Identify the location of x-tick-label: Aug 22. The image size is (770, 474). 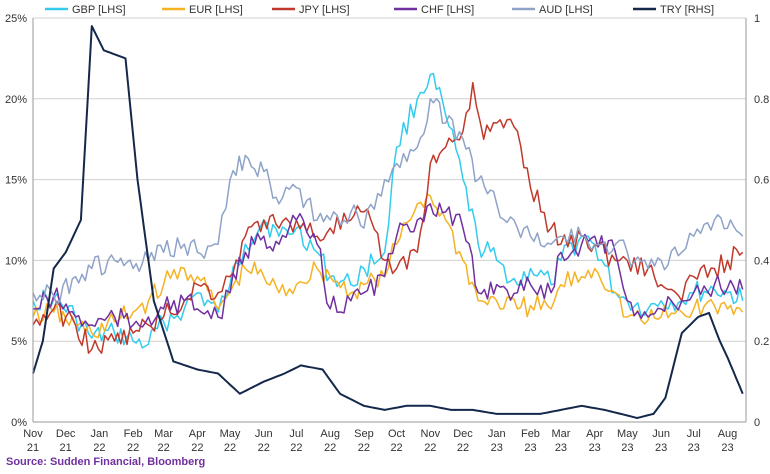
(330, 441).